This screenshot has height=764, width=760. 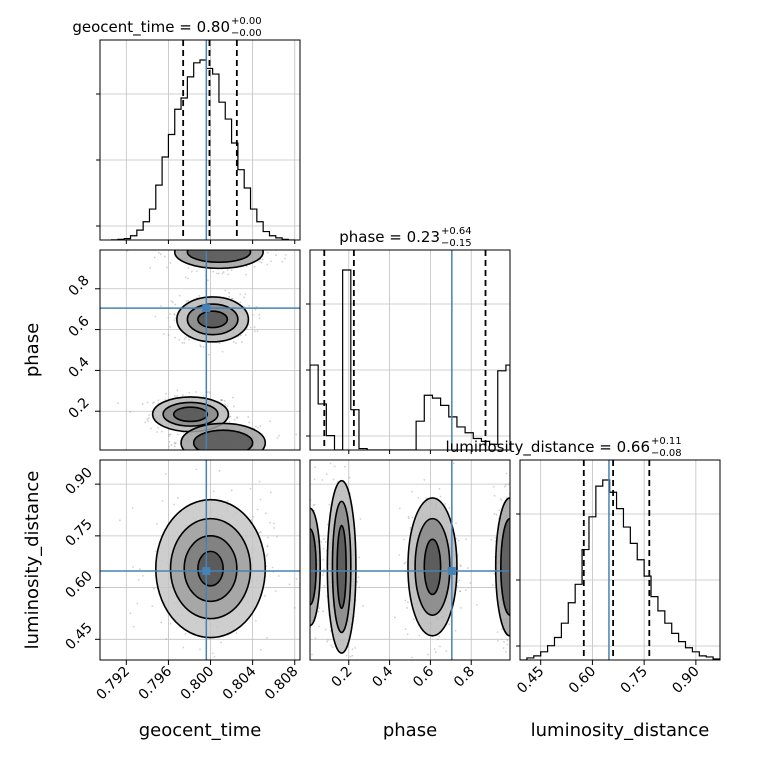 I want to click on x-tick-label: 0.60, so click(x=582, y=680).